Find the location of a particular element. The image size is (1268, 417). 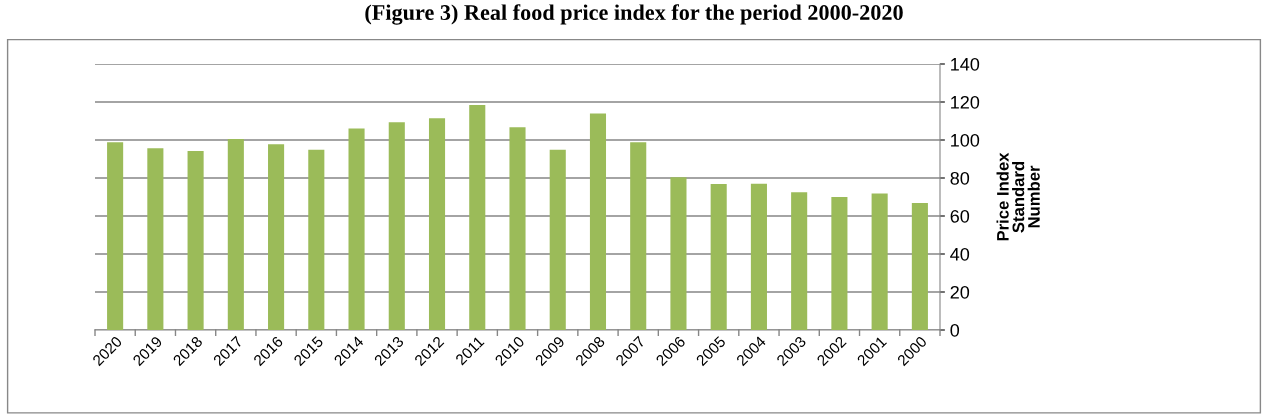

y-tick-label: 40 is located at coordinates (960, 254).